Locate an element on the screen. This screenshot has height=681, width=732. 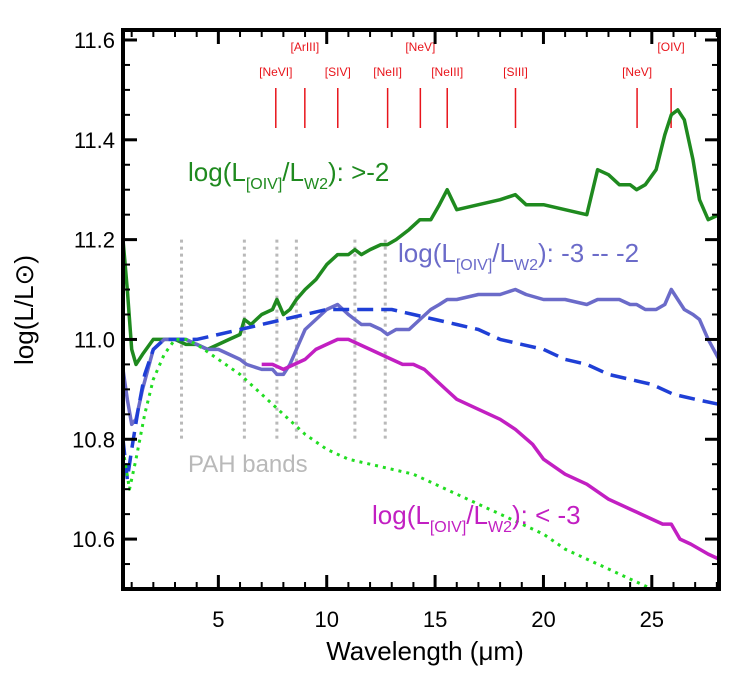
y-tick-label: 11.4 is located at coordinates (94, 140).